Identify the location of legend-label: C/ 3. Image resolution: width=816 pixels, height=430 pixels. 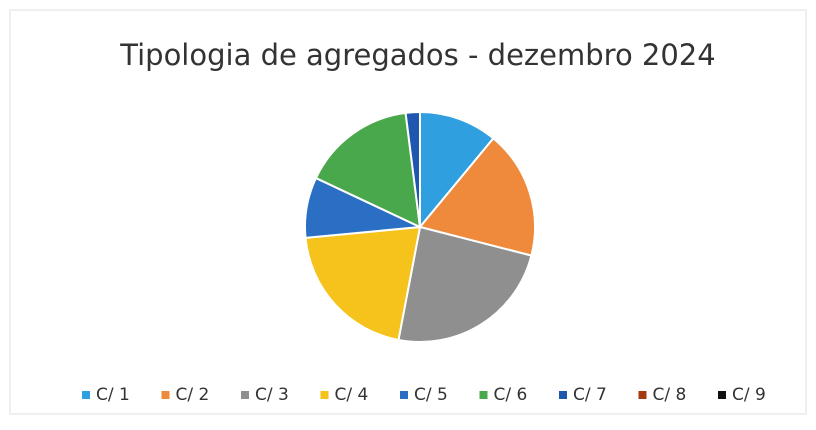
(272, 395).